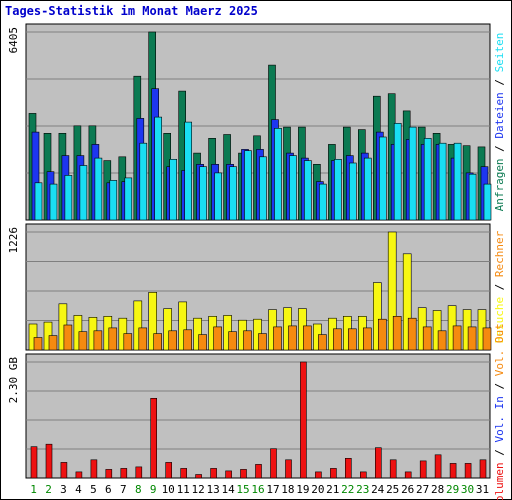 This screenshot has width=512, height=500. What do you see at coordinates (437, 489) in the screenshot?
I see `day-label-28: 28` at bounding box center [437, 489].